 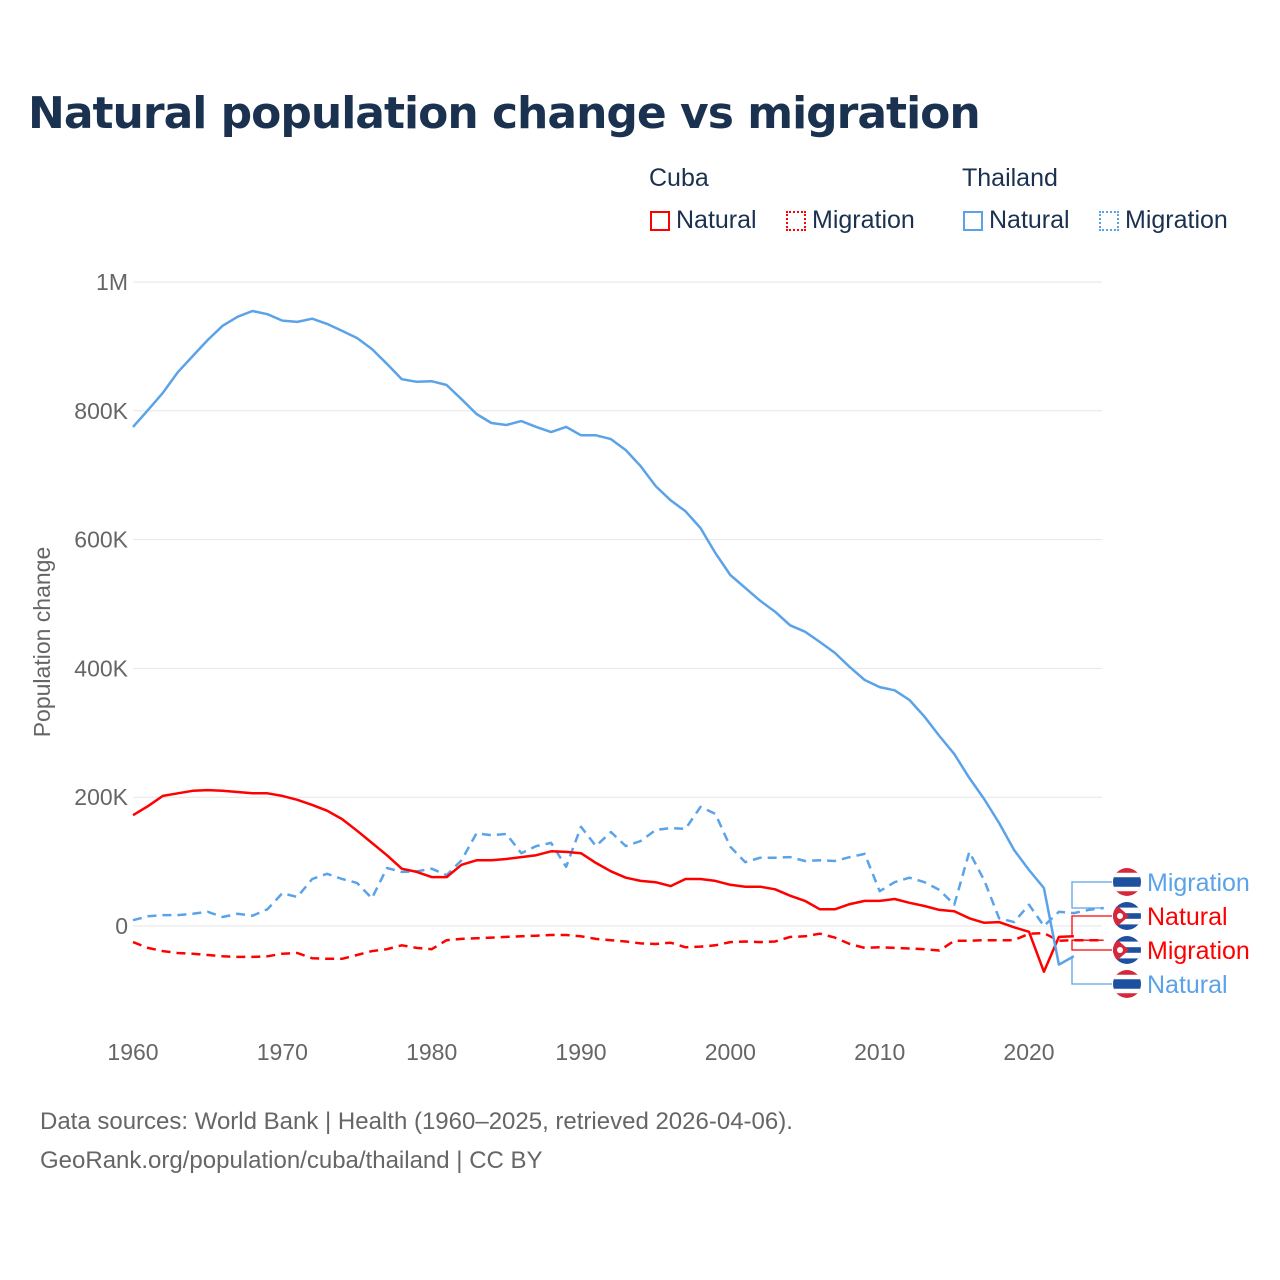 I want to click on x-tick-label: 1980, so click(x=431, y=1052).